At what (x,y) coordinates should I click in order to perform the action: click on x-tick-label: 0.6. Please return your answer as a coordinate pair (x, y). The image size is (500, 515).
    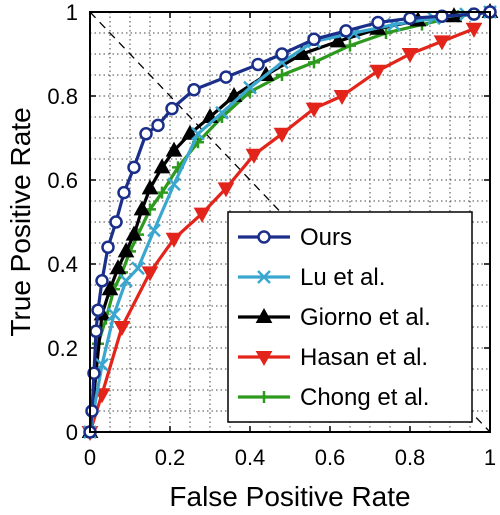
    Looking at the image, I should click on (330, 457).